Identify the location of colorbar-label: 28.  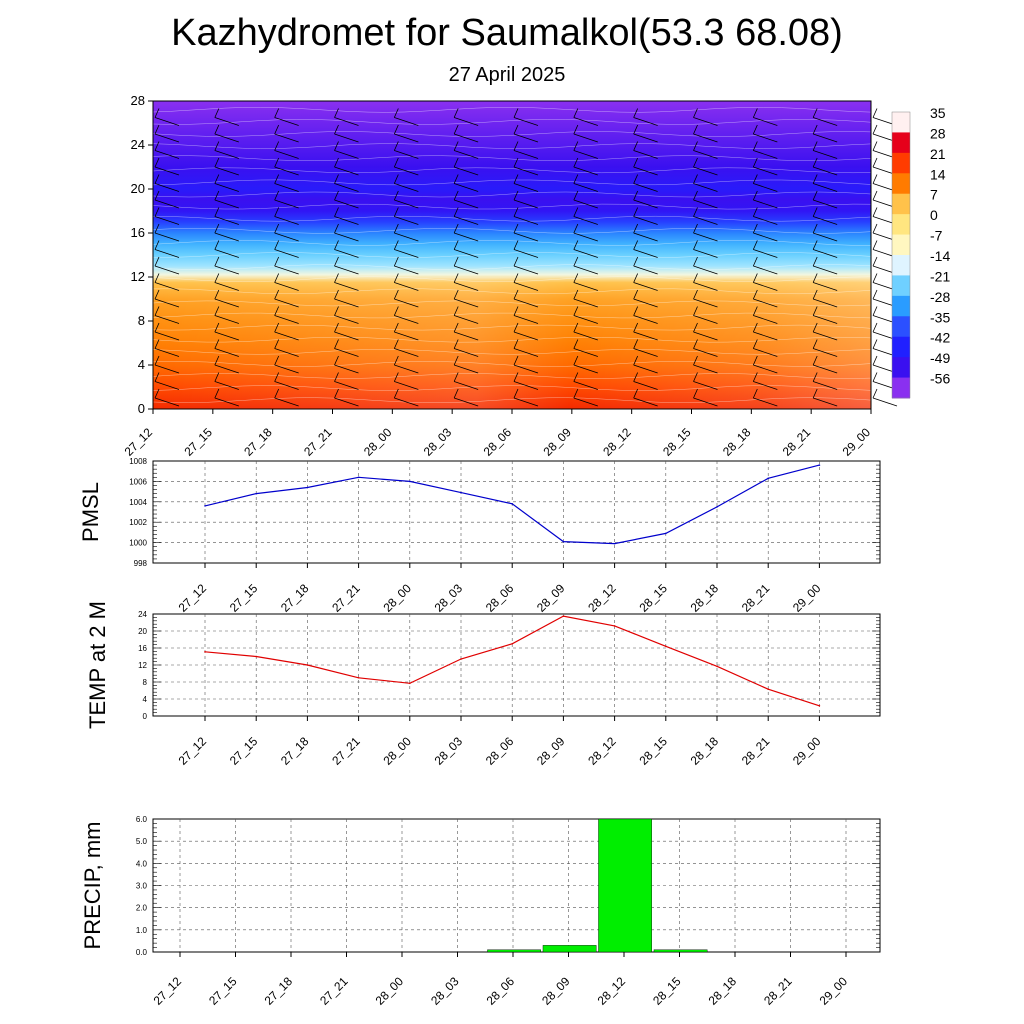
(938, 133).